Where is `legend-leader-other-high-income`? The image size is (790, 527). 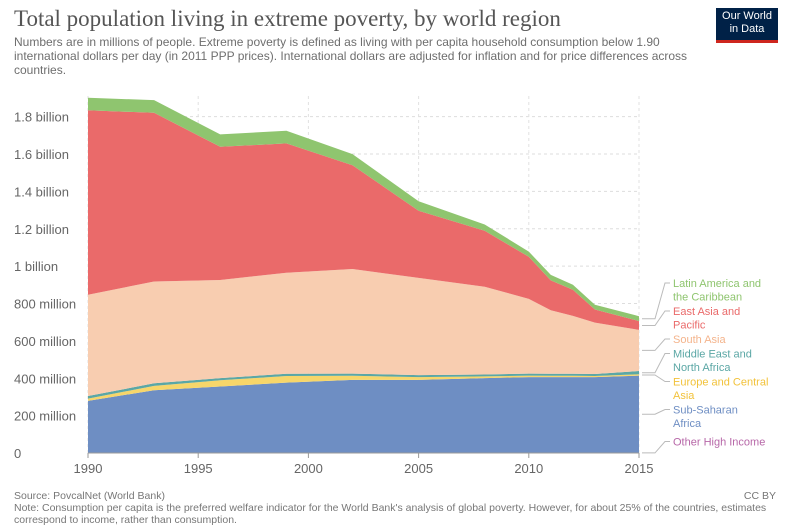
legend-leader-other-high-income is located at coordinates (656, 447).